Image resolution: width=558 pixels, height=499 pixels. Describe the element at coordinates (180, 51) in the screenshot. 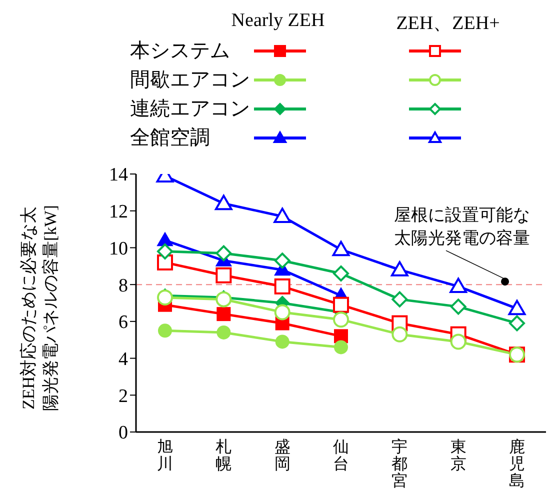

I see `legend-label: 本システム` at that location.